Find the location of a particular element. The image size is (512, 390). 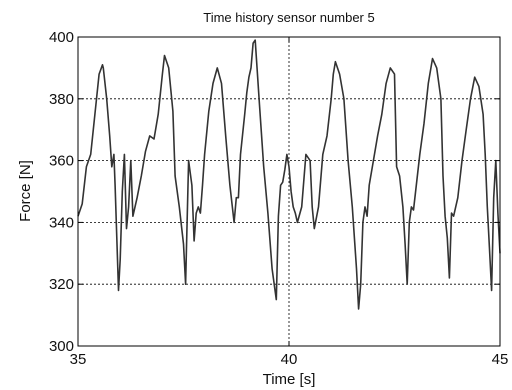

y-tick-labels: 300 320 340 360 380 400 is located at coordinates (61, 192).